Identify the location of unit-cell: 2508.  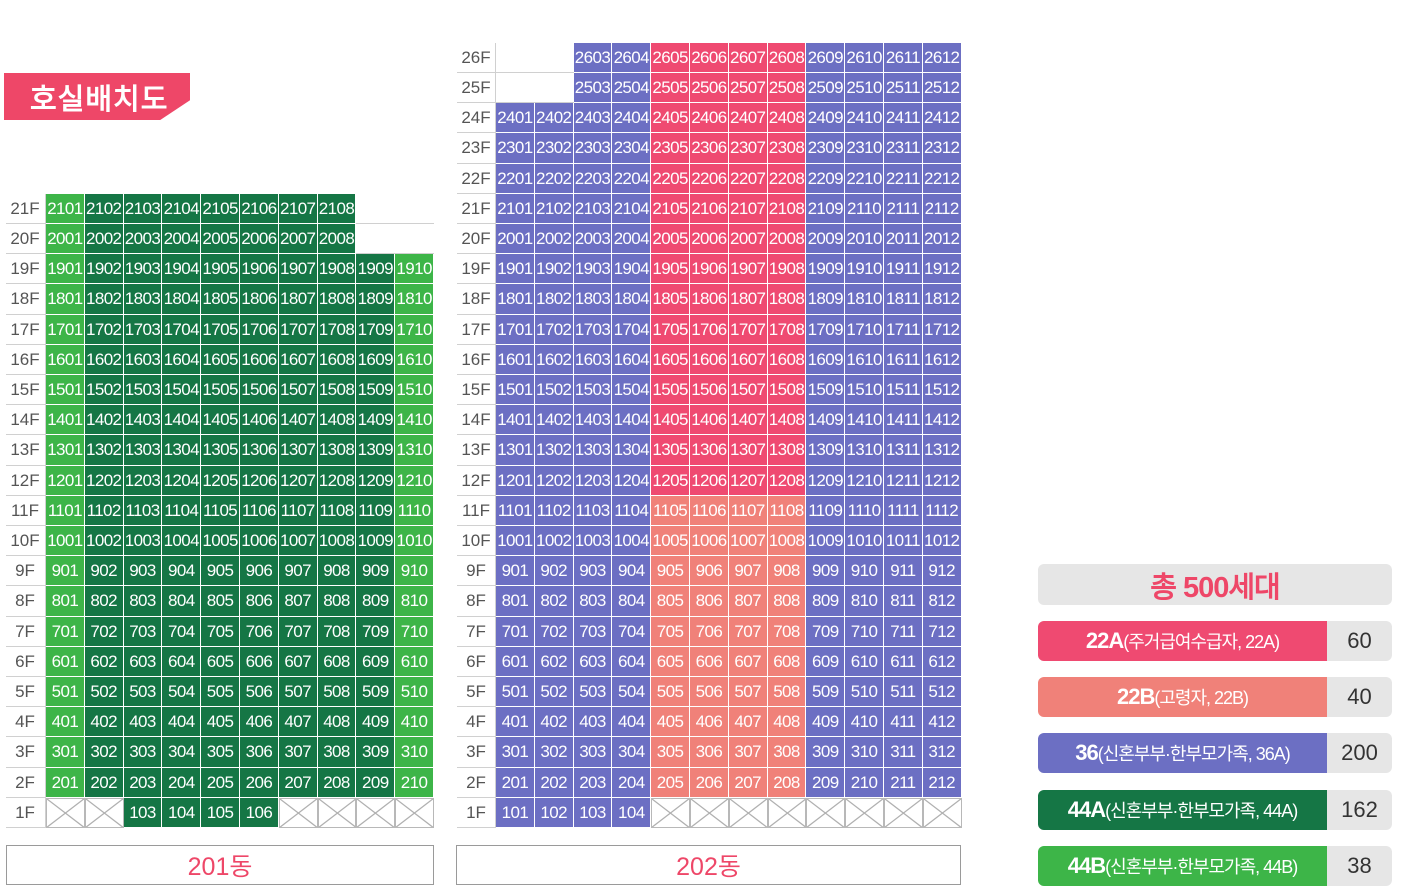
(787, 88).